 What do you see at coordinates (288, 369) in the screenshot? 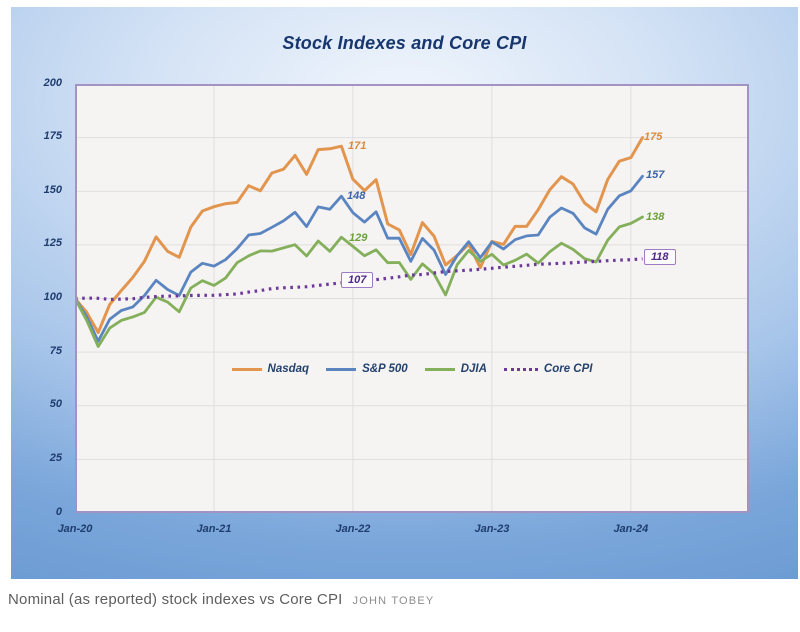
I see `nasdaq-legend-label: Nasdaq` at bounding box center [288, 369].